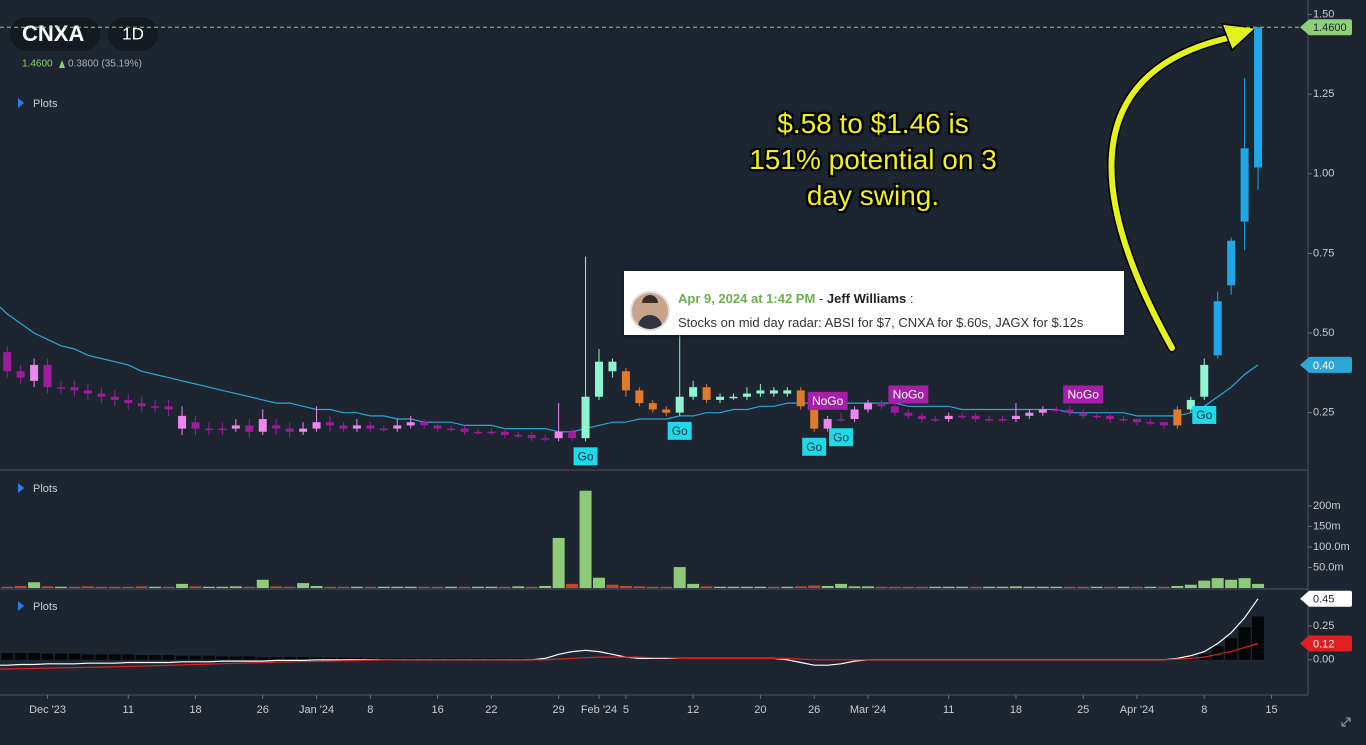 Image resolution: width=1366 pixels, height=745 pixels. What do you see at coordinates (796, 298) in the screenshot?
I see `comment-byline: Apr 9, 2024 at 1:42 PM - Jeff Williams :` at bounding box center [796, 298].